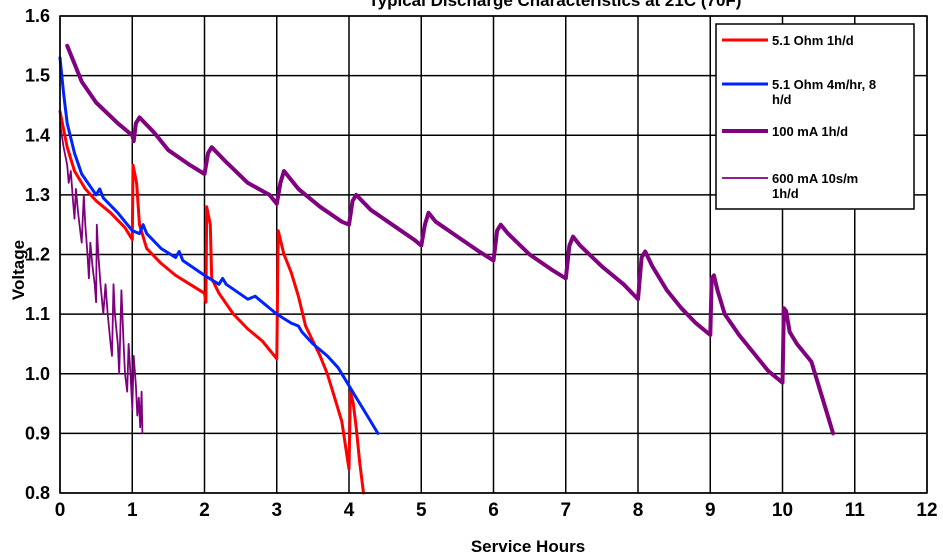 The height and width of the screenshot is (554, 943). Describe the element at coordinates (565, 510) in the screenshot. I see `x-tick-label: 7` at that location.